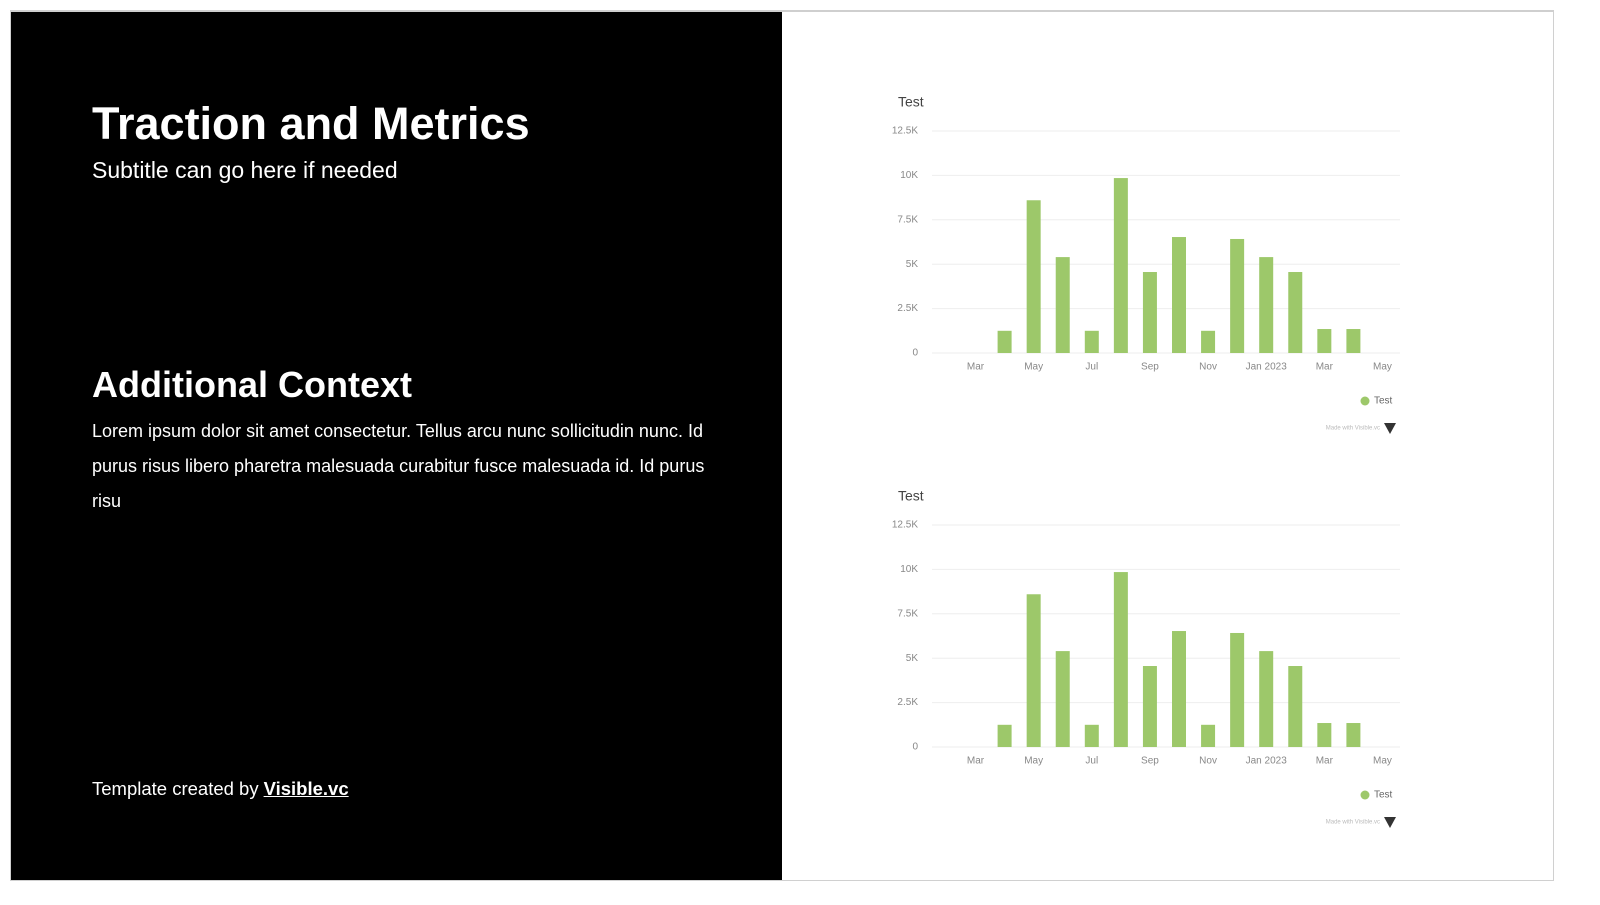 The image size is (1600, 905). Describe the element at coordinates (175, 788) in the screenshot. I see `footer-text: Template created by` at that location.